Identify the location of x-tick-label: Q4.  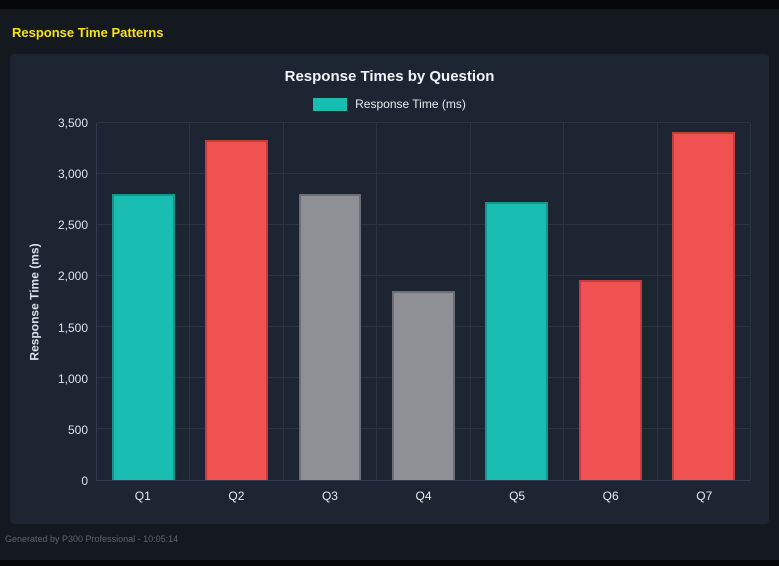
(423, 496).